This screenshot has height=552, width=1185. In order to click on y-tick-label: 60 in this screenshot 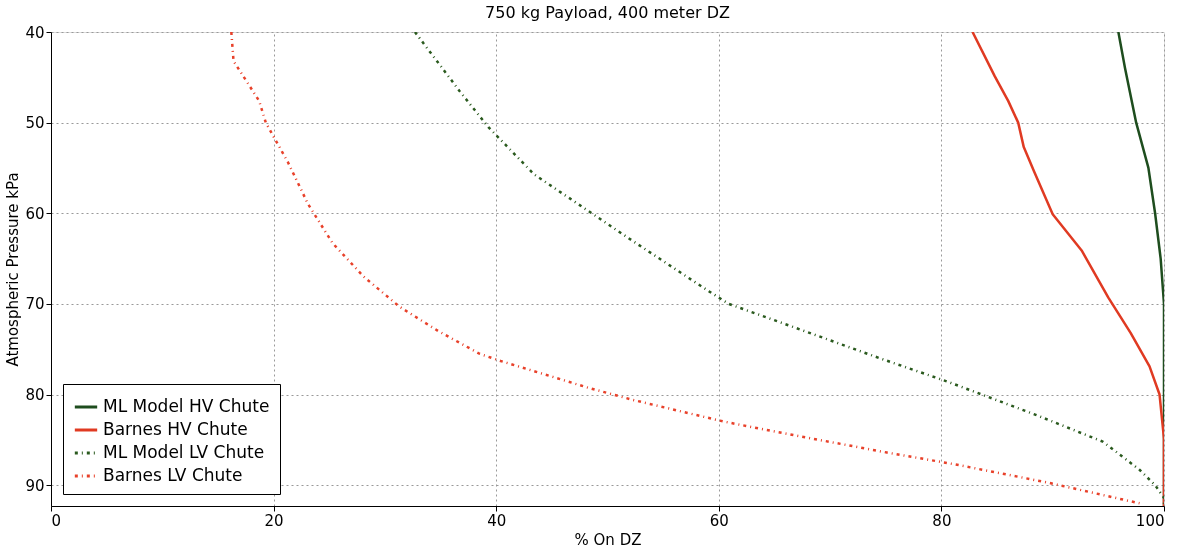, I will do `click(35, 213)`.